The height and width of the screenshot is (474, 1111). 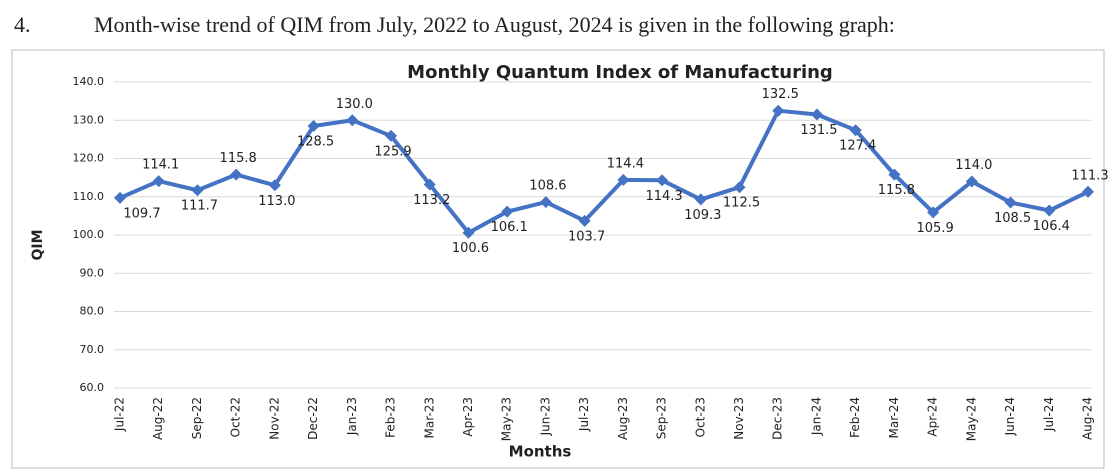 I want to click on data-label: 100.6, so click(x=470, y=248).